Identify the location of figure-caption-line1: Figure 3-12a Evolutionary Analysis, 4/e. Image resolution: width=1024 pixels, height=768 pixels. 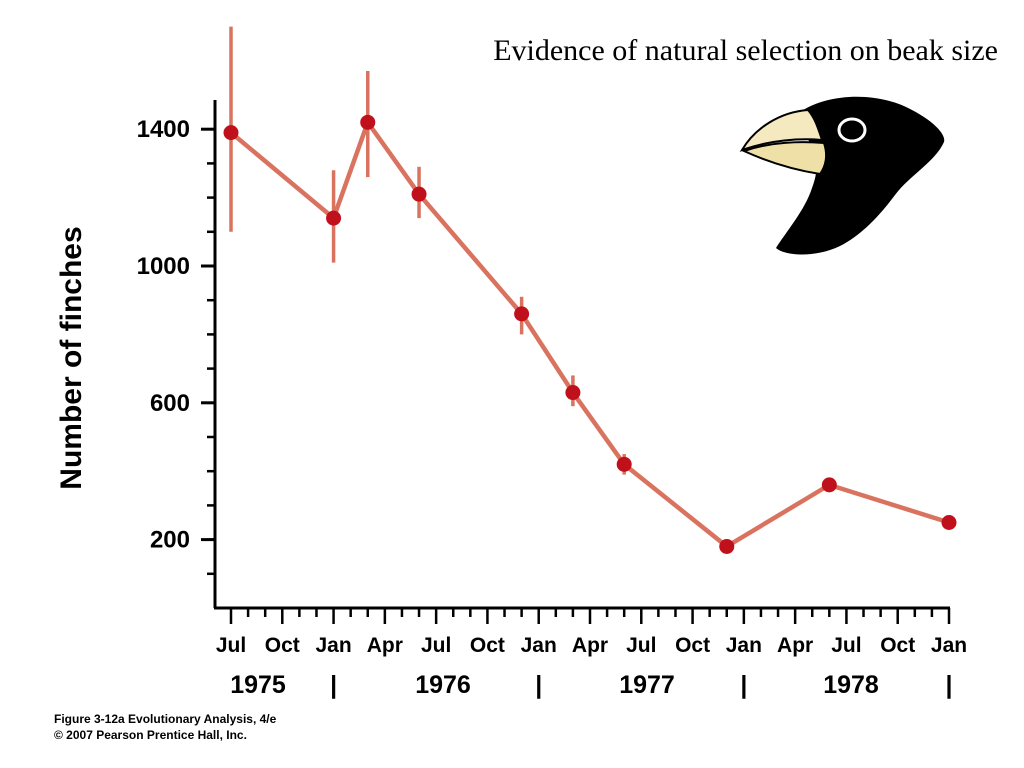
(165, 719).